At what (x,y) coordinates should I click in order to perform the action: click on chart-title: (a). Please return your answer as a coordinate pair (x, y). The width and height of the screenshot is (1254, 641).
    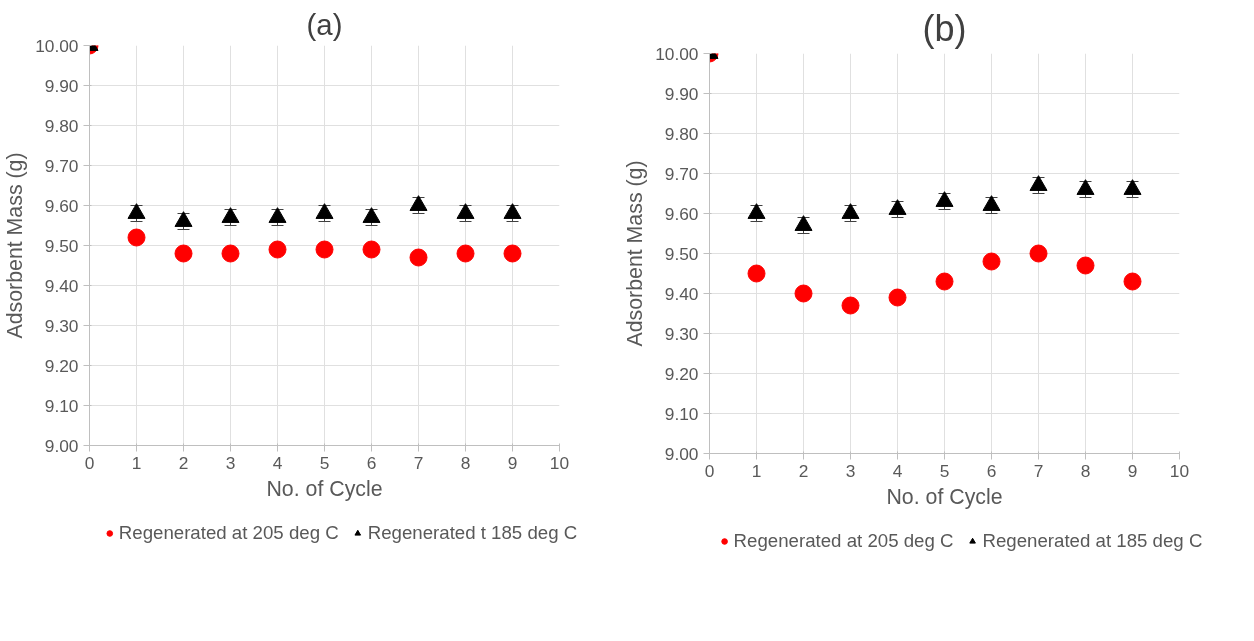
    Looking at the image, I should click on (324, 24).